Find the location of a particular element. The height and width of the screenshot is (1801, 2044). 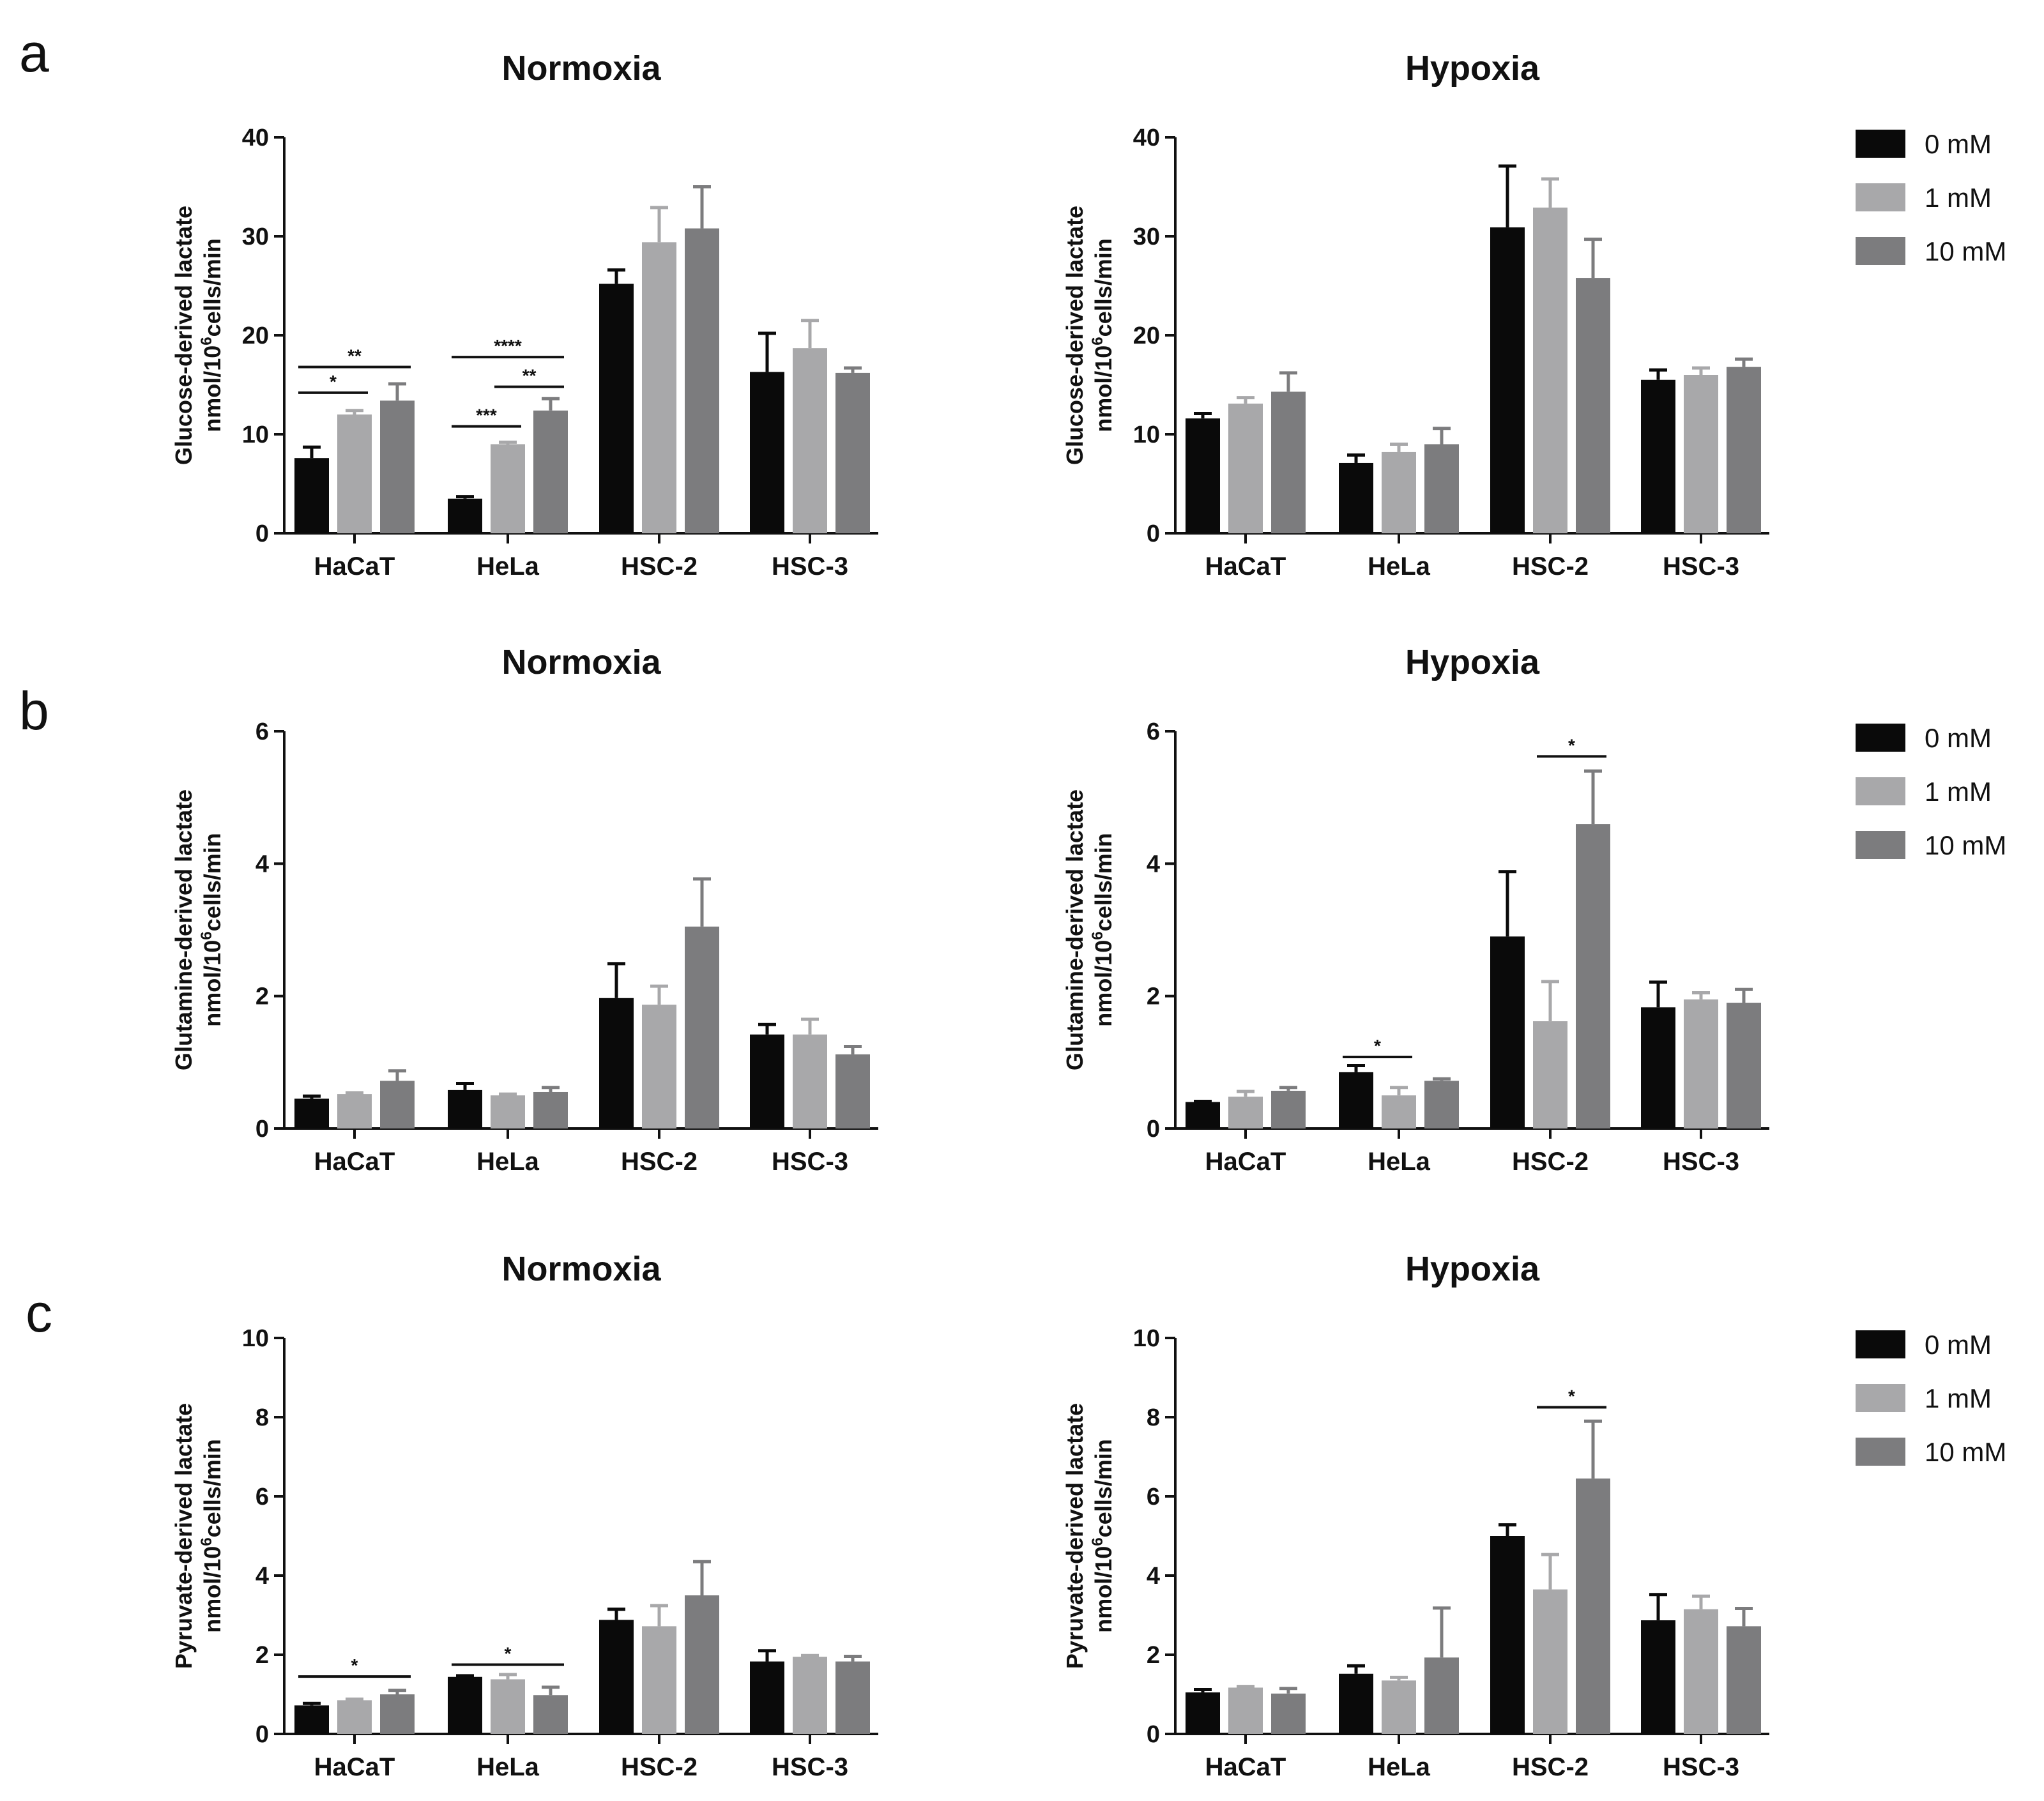

legends-layer: 0 mM 1 mM 10 mM 0 mM 1 mM 10 mM 0 mM 1 mM 10 mM is located at coordinates (1931, 798).